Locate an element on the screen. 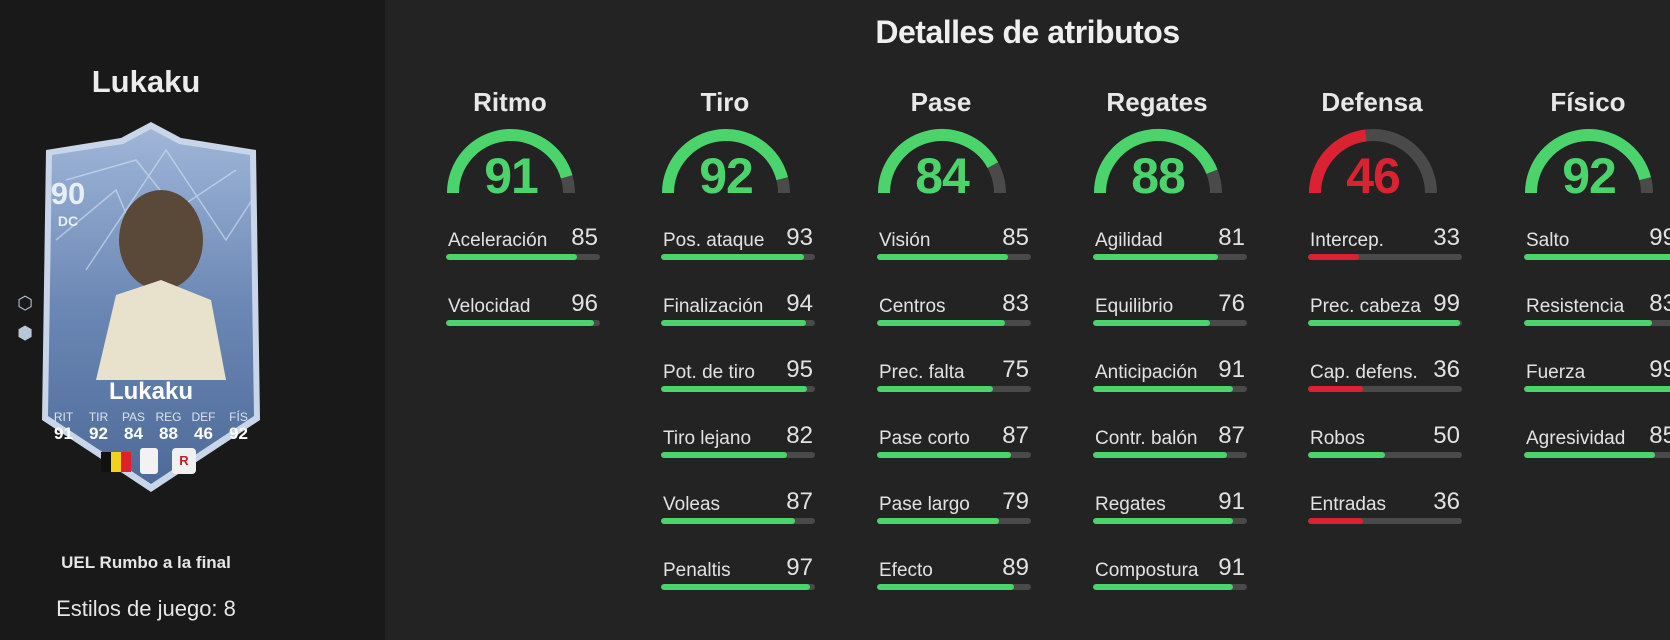 The image size is (1670, 640). stat-row: Prec. cabeza 99 is located at coordinates (1385, 317).